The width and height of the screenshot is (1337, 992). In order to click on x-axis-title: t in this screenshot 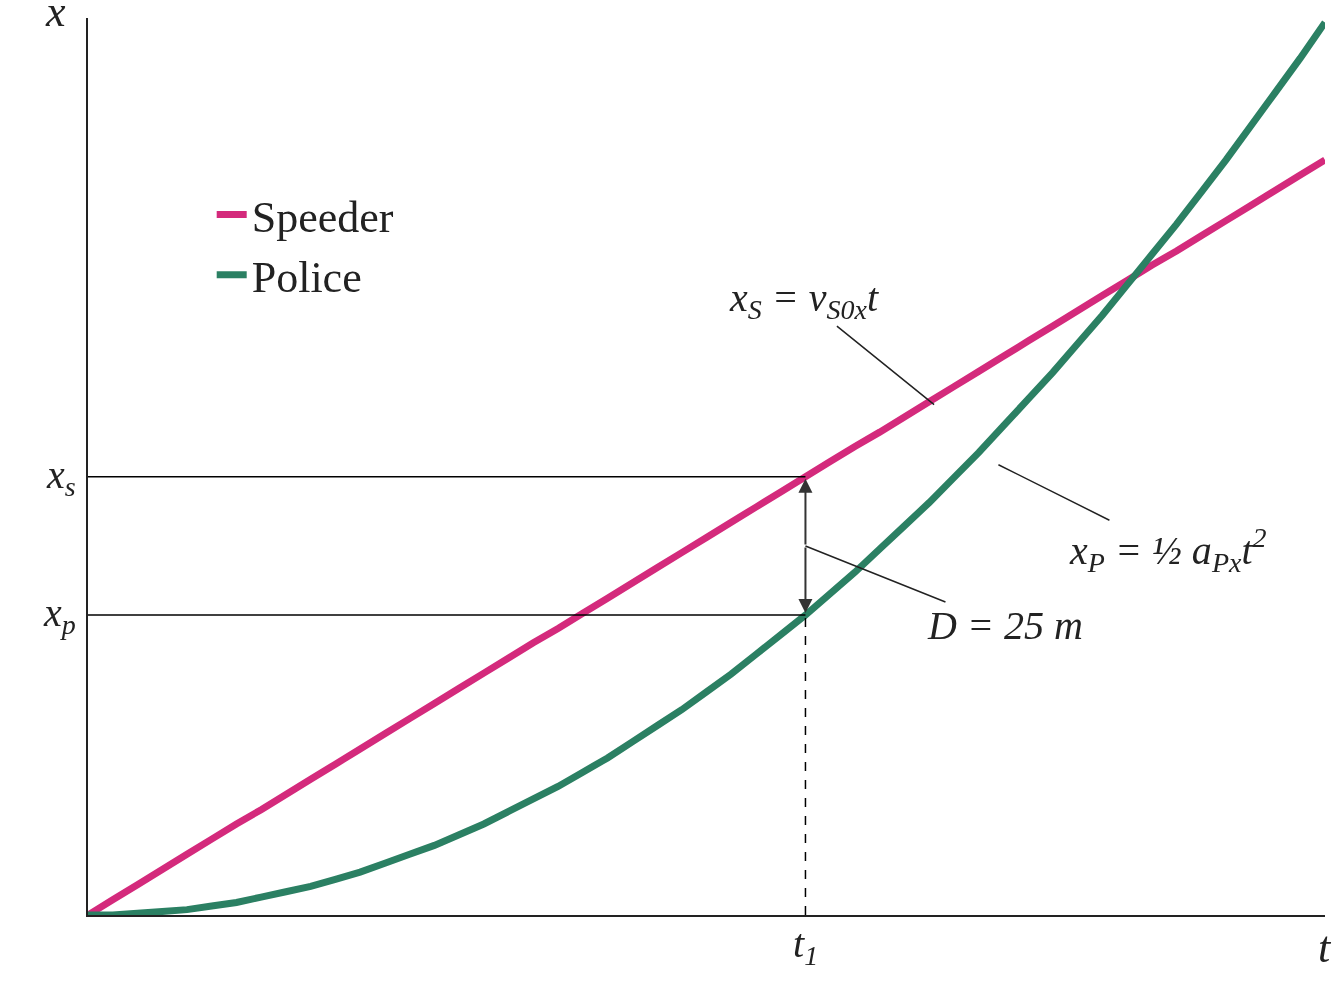, I will do `click(1325, 947)`.